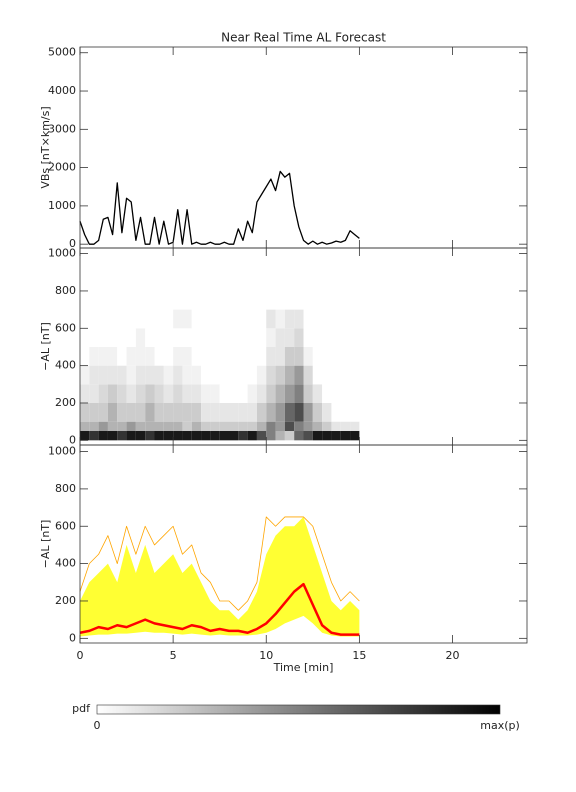 This screenshot has height=792, width=576. Describe the element at coordinates (303, 667) in the screenshot. I see `x-axis-label: Time [min]` at that location.